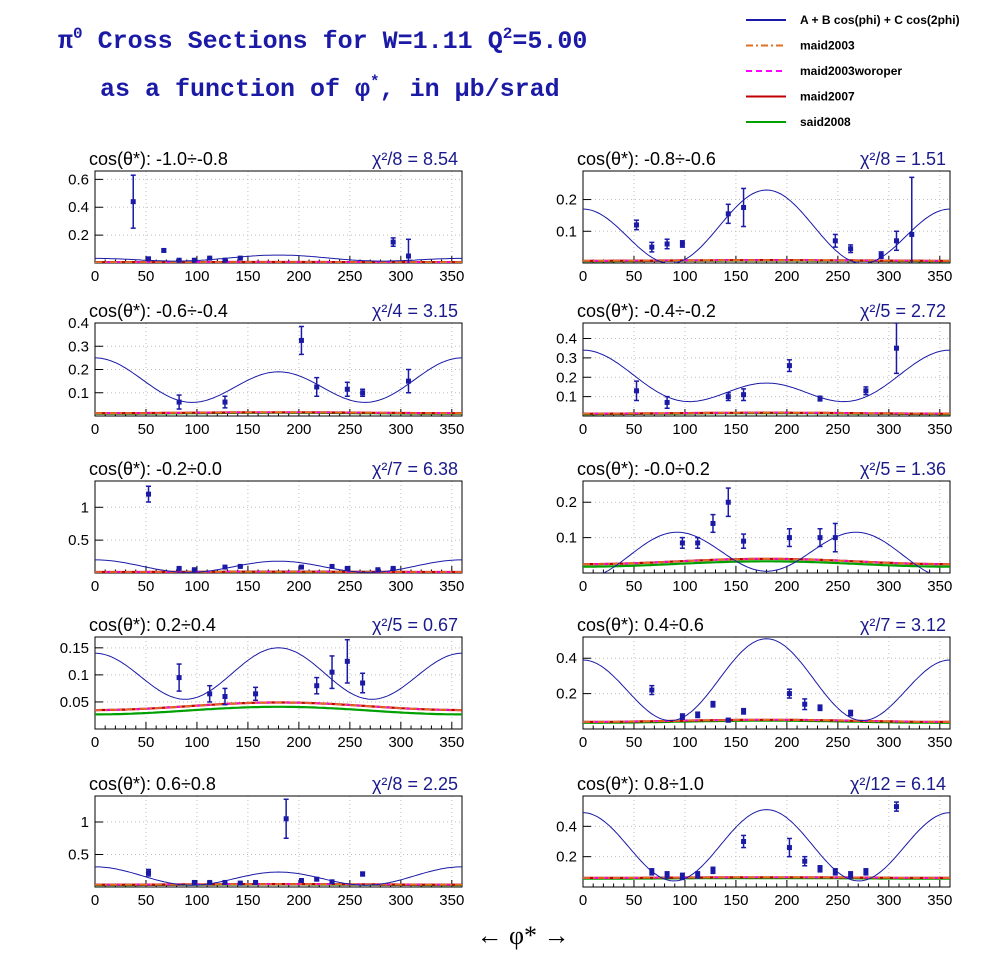 The height and width of the screenshot is (972, 996). Describe the element at coordinates (78, 323) in the screenshot. I see `y-tick-label: 0.4` at that location.